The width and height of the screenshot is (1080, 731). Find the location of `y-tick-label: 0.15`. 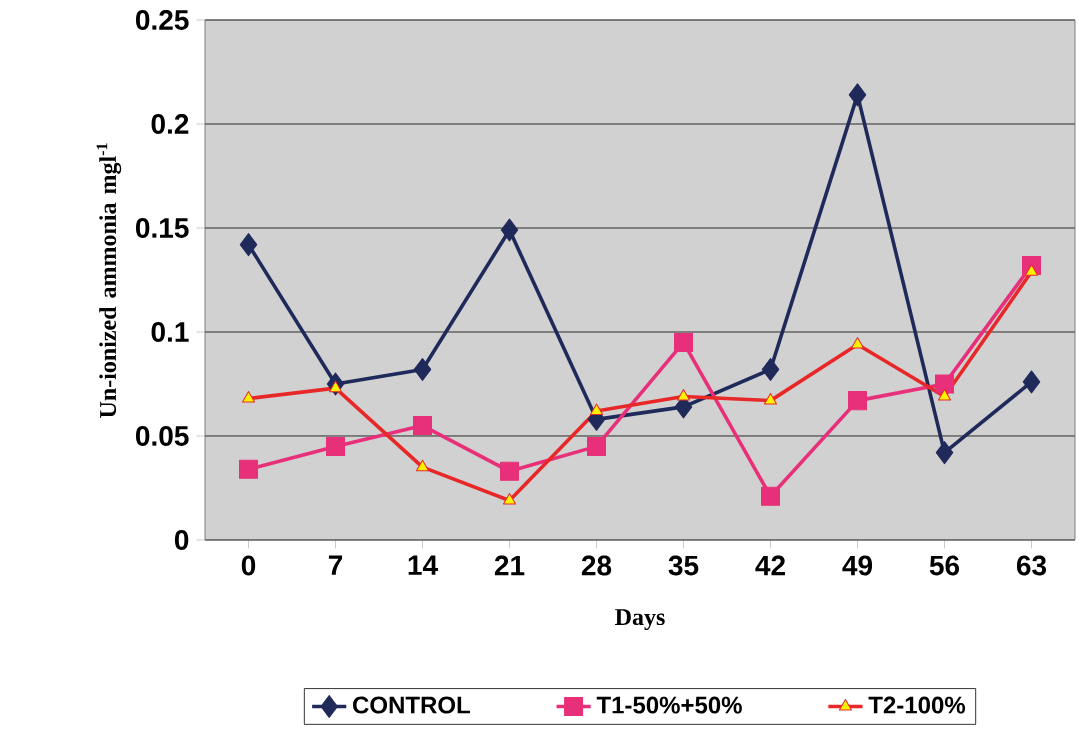

y-tick-label: 0.15 is located at coordinates (162, 228).